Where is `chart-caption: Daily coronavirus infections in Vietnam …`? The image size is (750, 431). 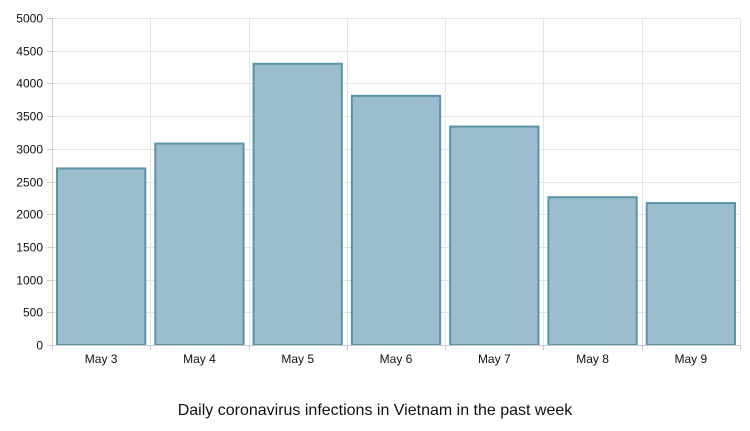
chart-caption: Daily coronavirus infections in Vietnam … is located at coordinates (375, 410).